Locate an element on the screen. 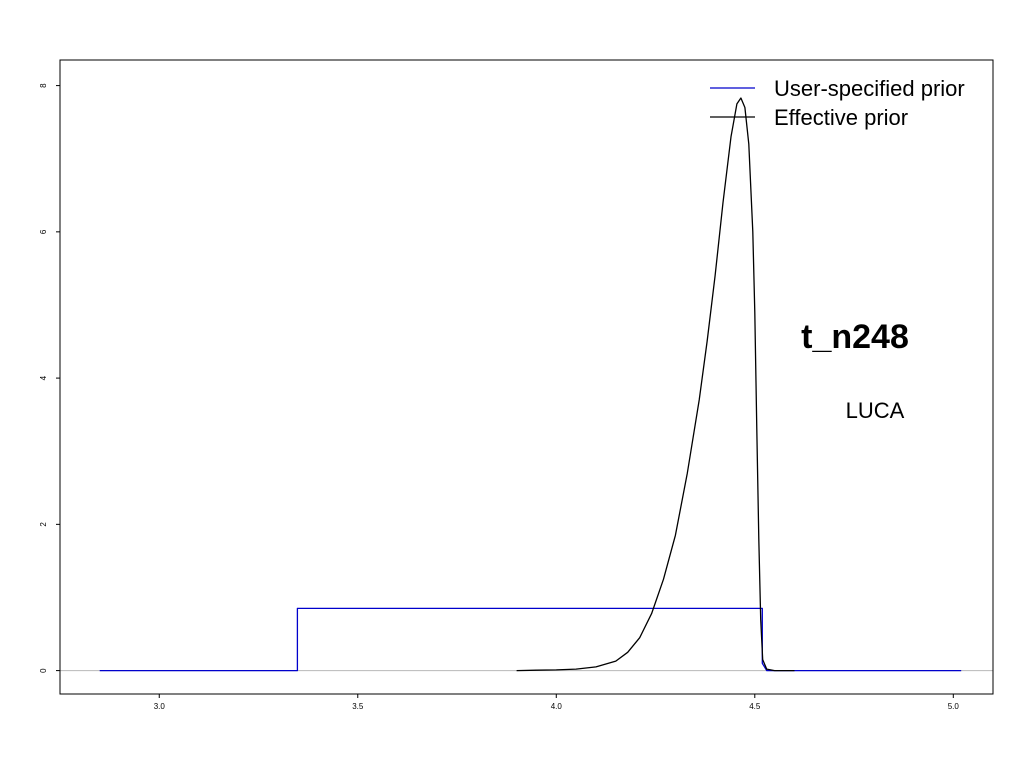 The height and width of the screenshot is (768, 1024). x-tick-label: 4.0 is located at coordinates (557, 706).